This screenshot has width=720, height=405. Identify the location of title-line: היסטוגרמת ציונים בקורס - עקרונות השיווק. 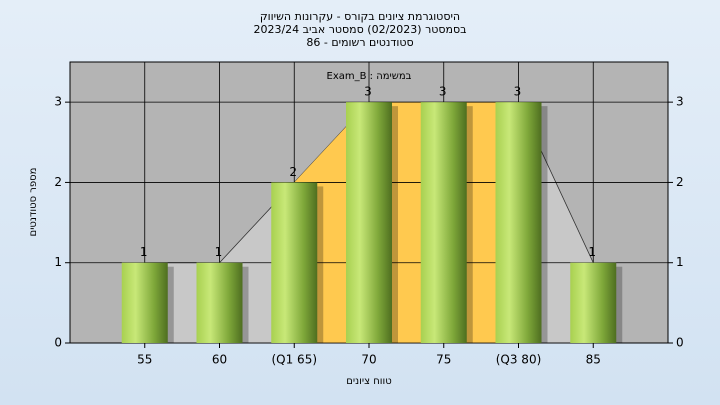
(360, 16).